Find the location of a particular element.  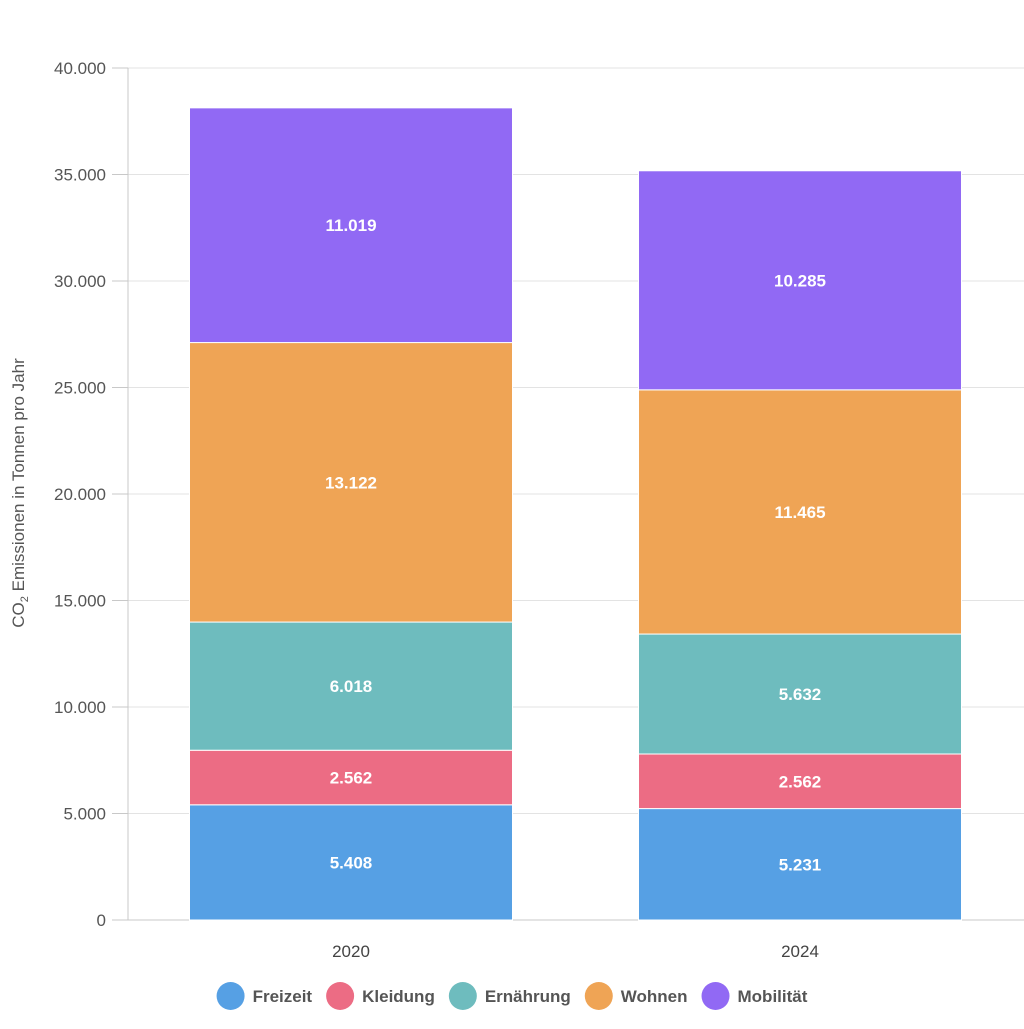

data-label: 11.019 is located at coordinates (350, 225).